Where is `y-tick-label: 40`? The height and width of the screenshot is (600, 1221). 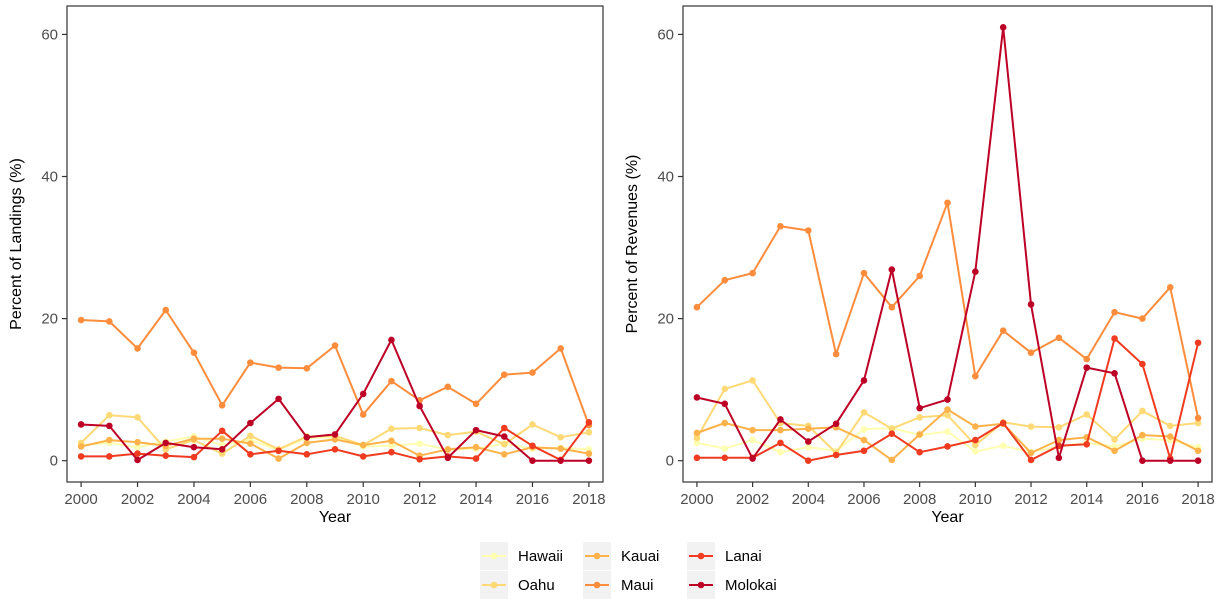 y-tick-label: 40 is located at coordinates (49, 177).